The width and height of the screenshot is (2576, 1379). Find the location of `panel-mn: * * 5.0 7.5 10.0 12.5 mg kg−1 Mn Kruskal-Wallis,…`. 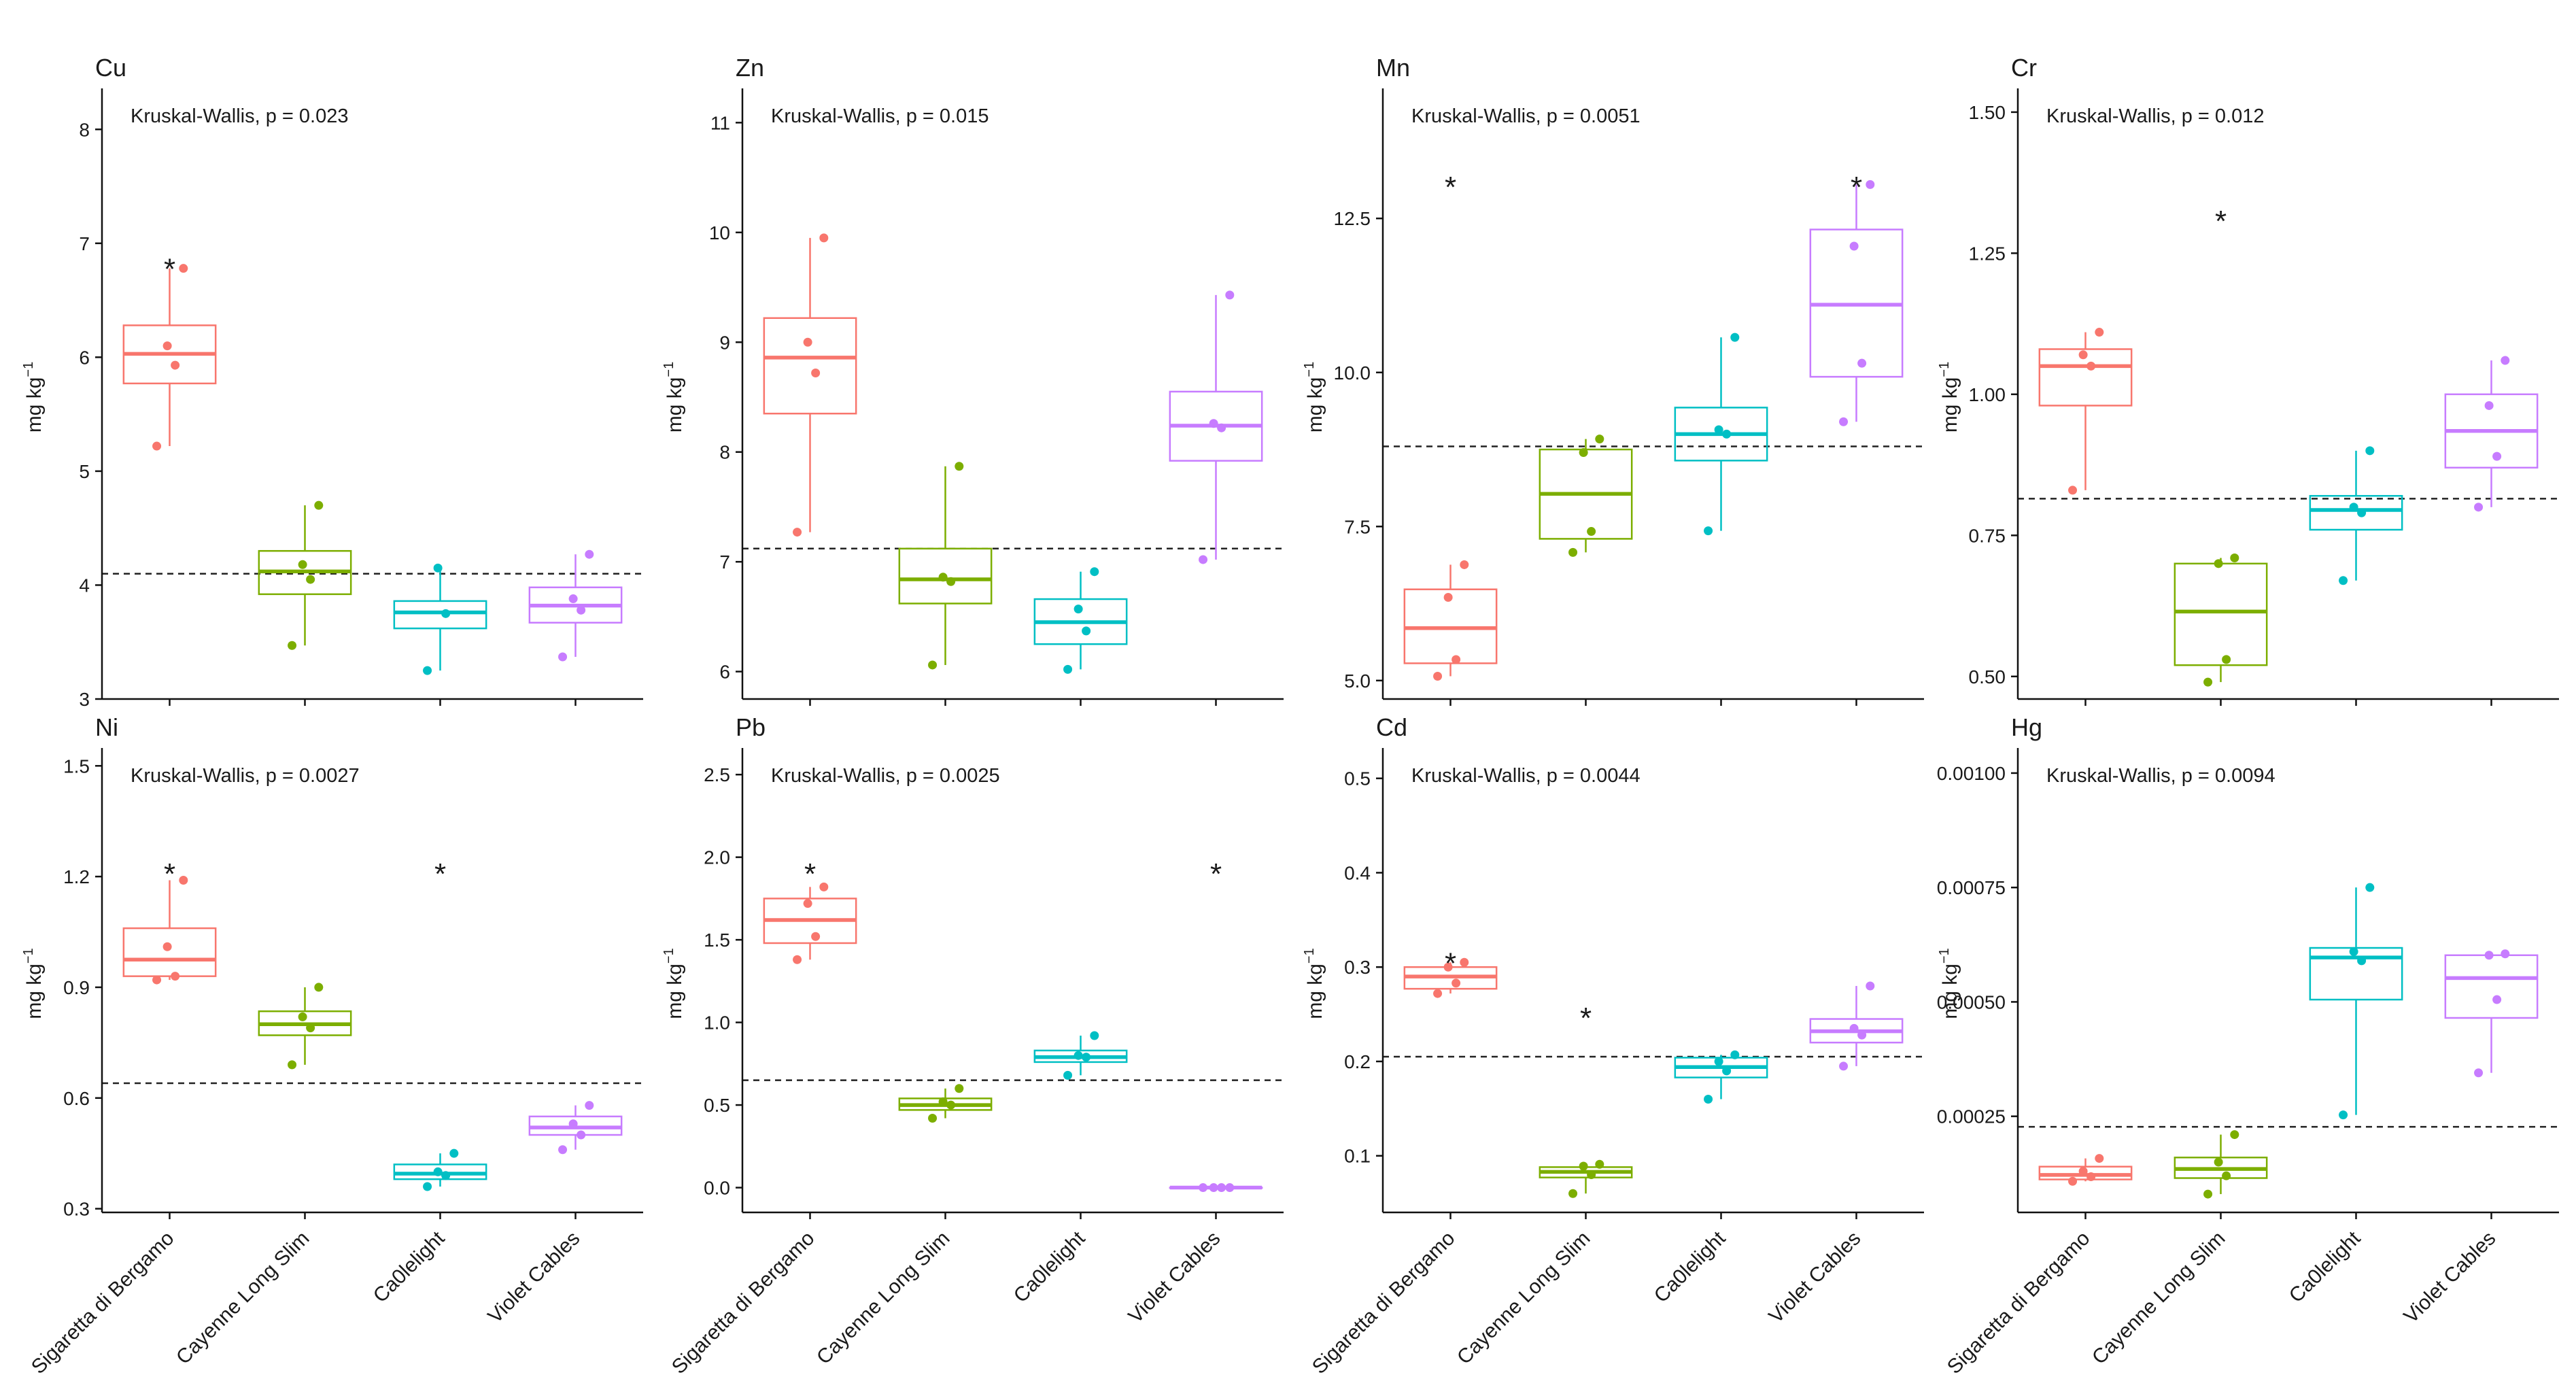

panel-mn: * * 5.0 7.5 10.0 12.5 mg kg−1 Mn Kruskal-Wallis,… is located at coordinates (1613, 380).